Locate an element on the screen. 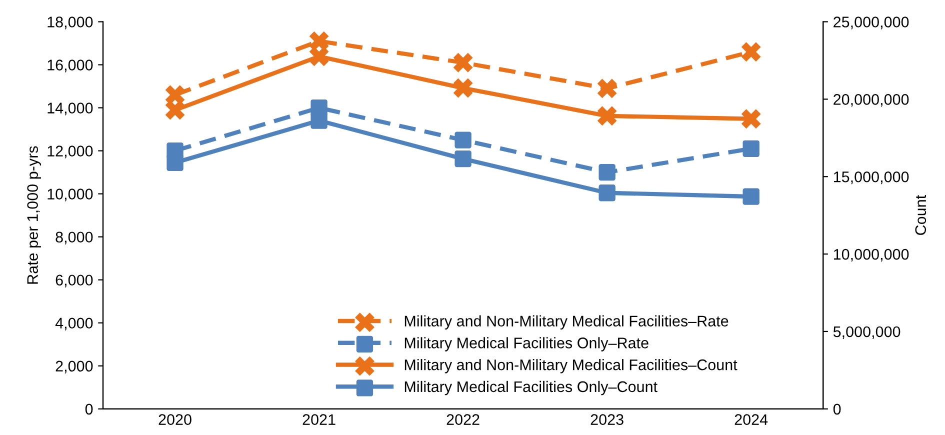 This screenshot has width=945, height=435. y2-tick-label: 0 is located at coordinates (837, 409).